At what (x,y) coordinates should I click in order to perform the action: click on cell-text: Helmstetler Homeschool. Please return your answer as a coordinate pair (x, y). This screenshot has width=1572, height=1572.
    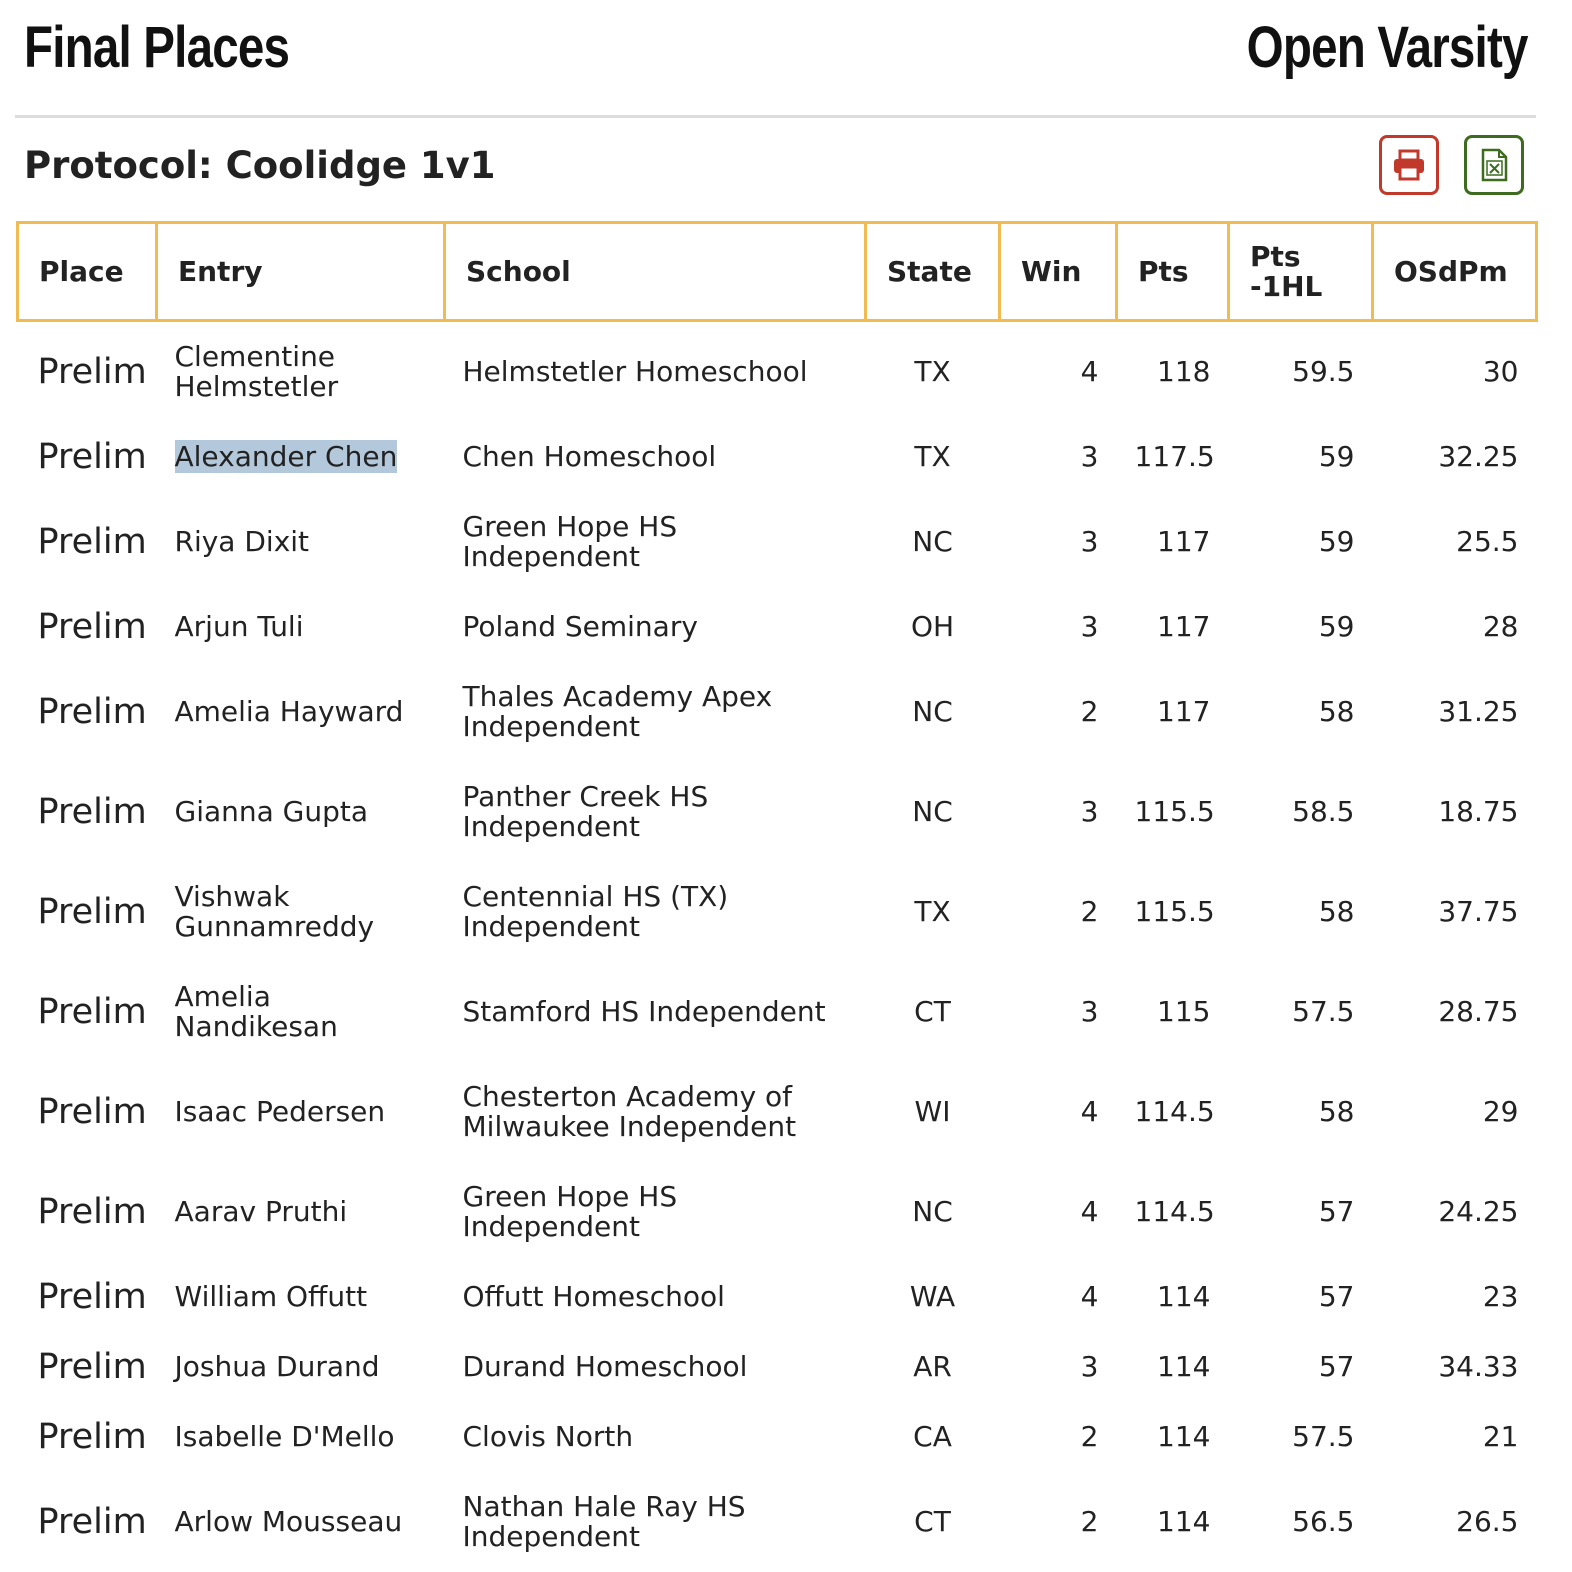
    Looking at the image, I should click on (635, 371).